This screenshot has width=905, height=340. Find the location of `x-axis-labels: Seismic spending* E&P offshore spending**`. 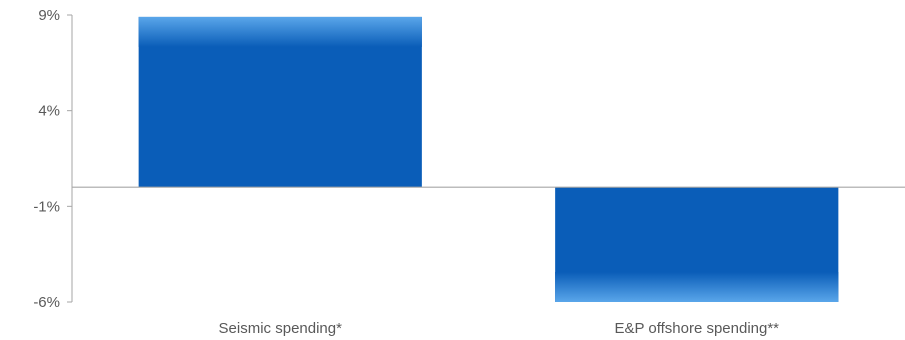

x-axis-labels: Seismic spending* E&P offshore spending** is located at coordinates (499, 328).